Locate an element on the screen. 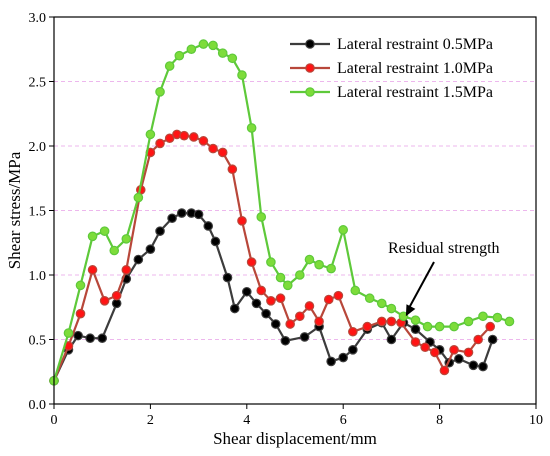  x-tick-label: 4 is located at coordinates (246, 420).